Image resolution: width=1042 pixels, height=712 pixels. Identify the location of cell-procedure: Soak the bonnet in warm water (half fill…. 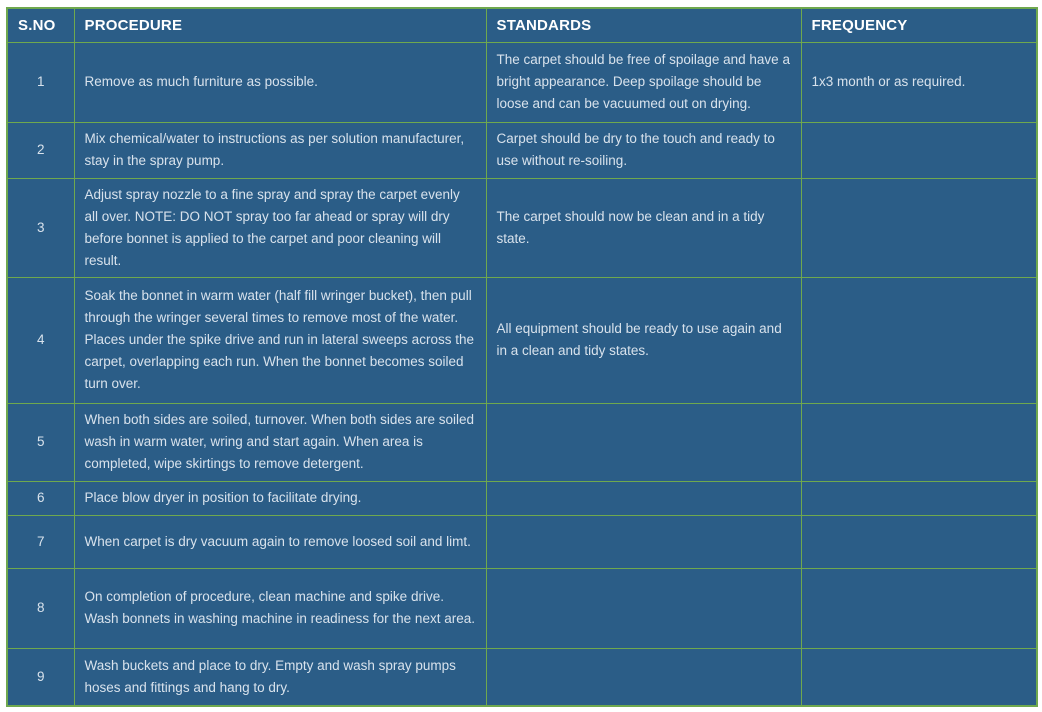
(280, 340).